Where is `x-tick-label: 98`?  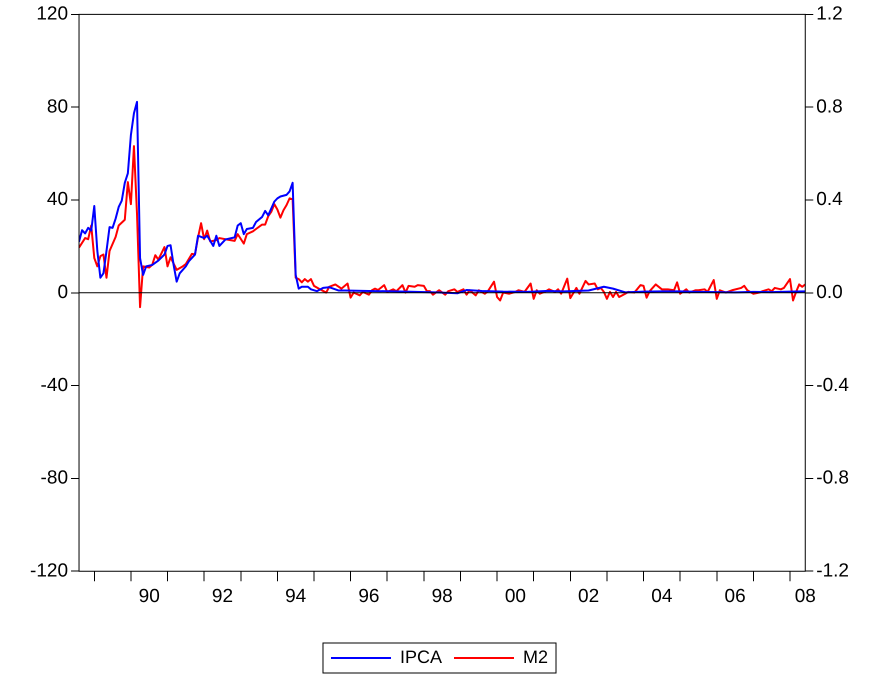
x-tick-label: 98 is located at coordinates (442, 596).